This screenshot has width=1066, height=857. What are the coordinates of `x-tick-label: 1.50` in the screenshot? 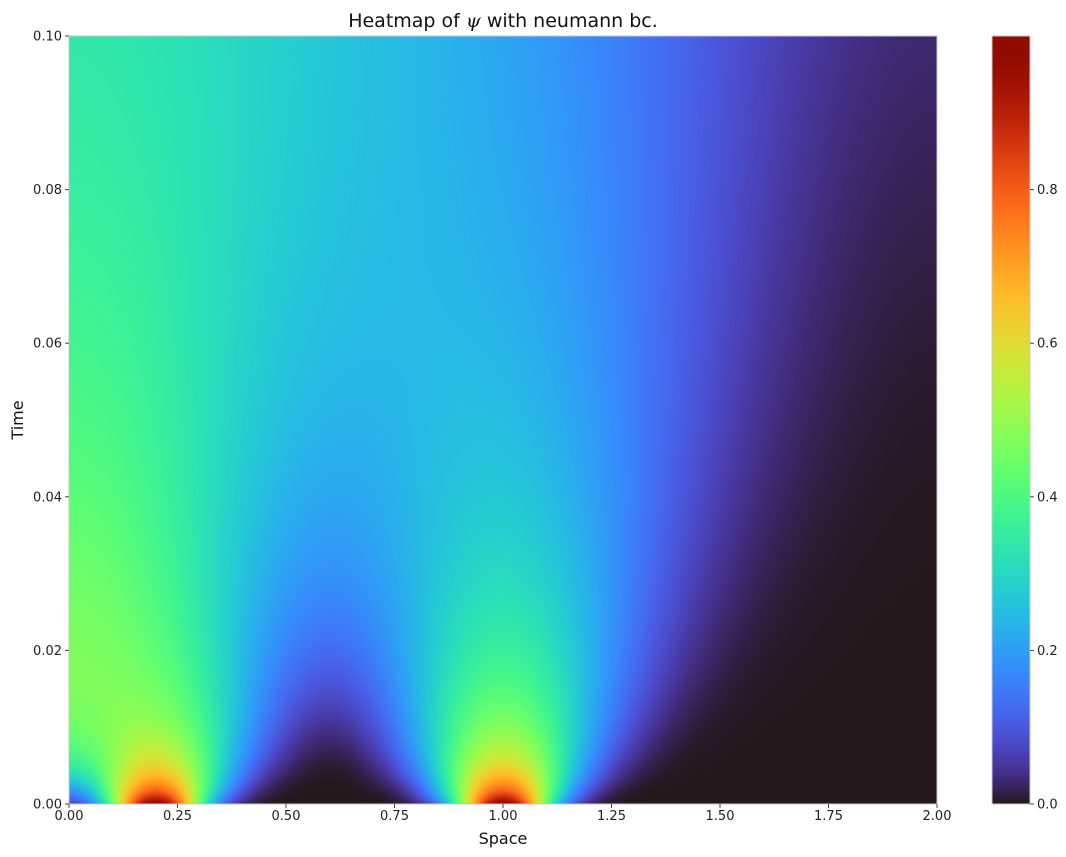 It's located at (720, 816).